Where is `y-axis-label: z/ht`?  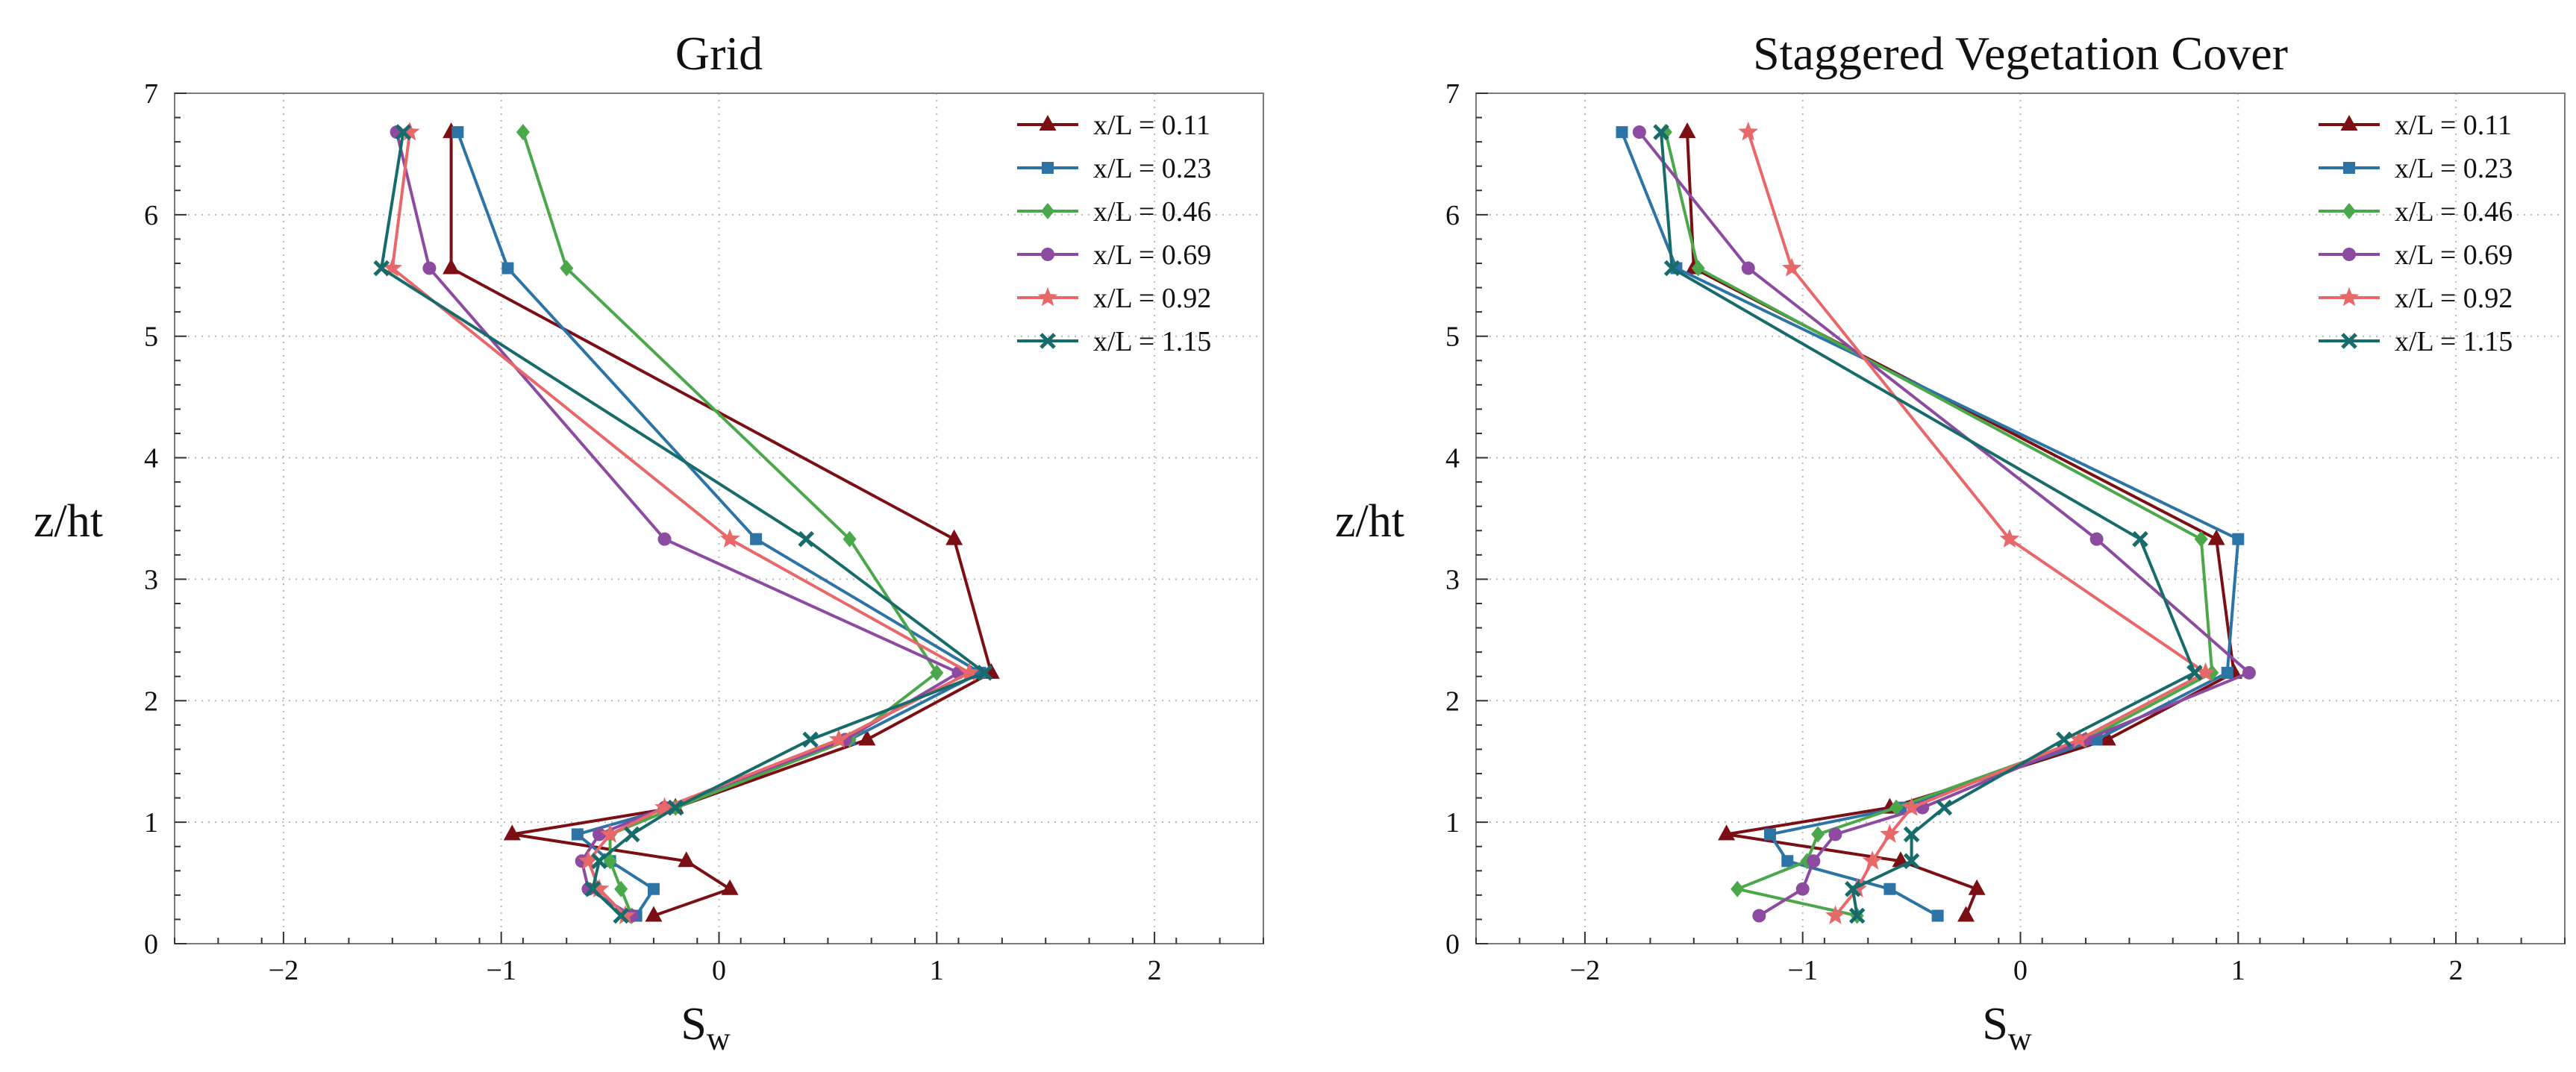
y-axis-label: z/ht is located at coordinates (68, 521).